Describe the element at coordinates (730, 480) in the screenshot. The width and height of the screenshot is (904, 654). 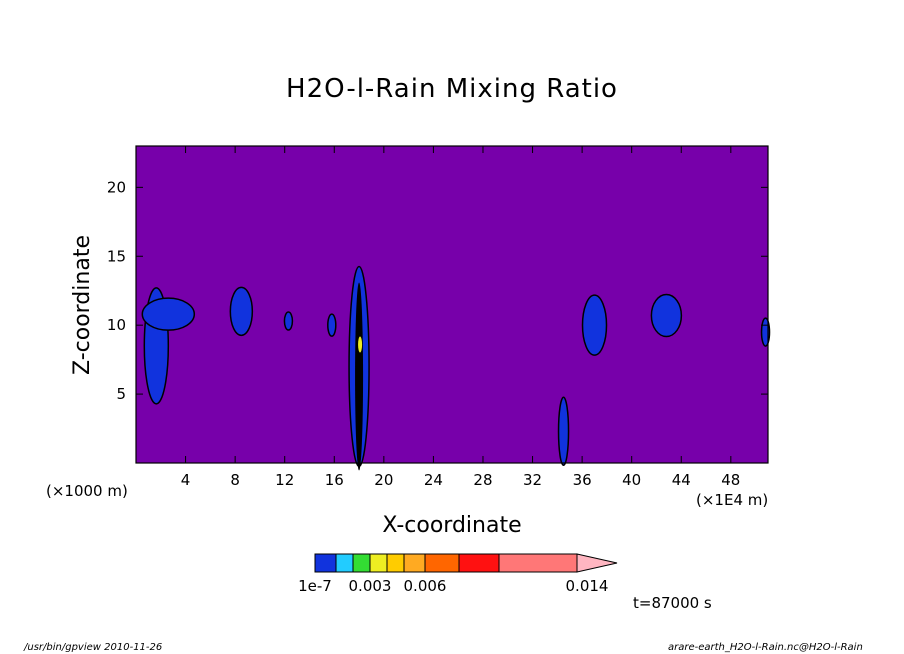
I see `x-tick-label: 48` at that location.